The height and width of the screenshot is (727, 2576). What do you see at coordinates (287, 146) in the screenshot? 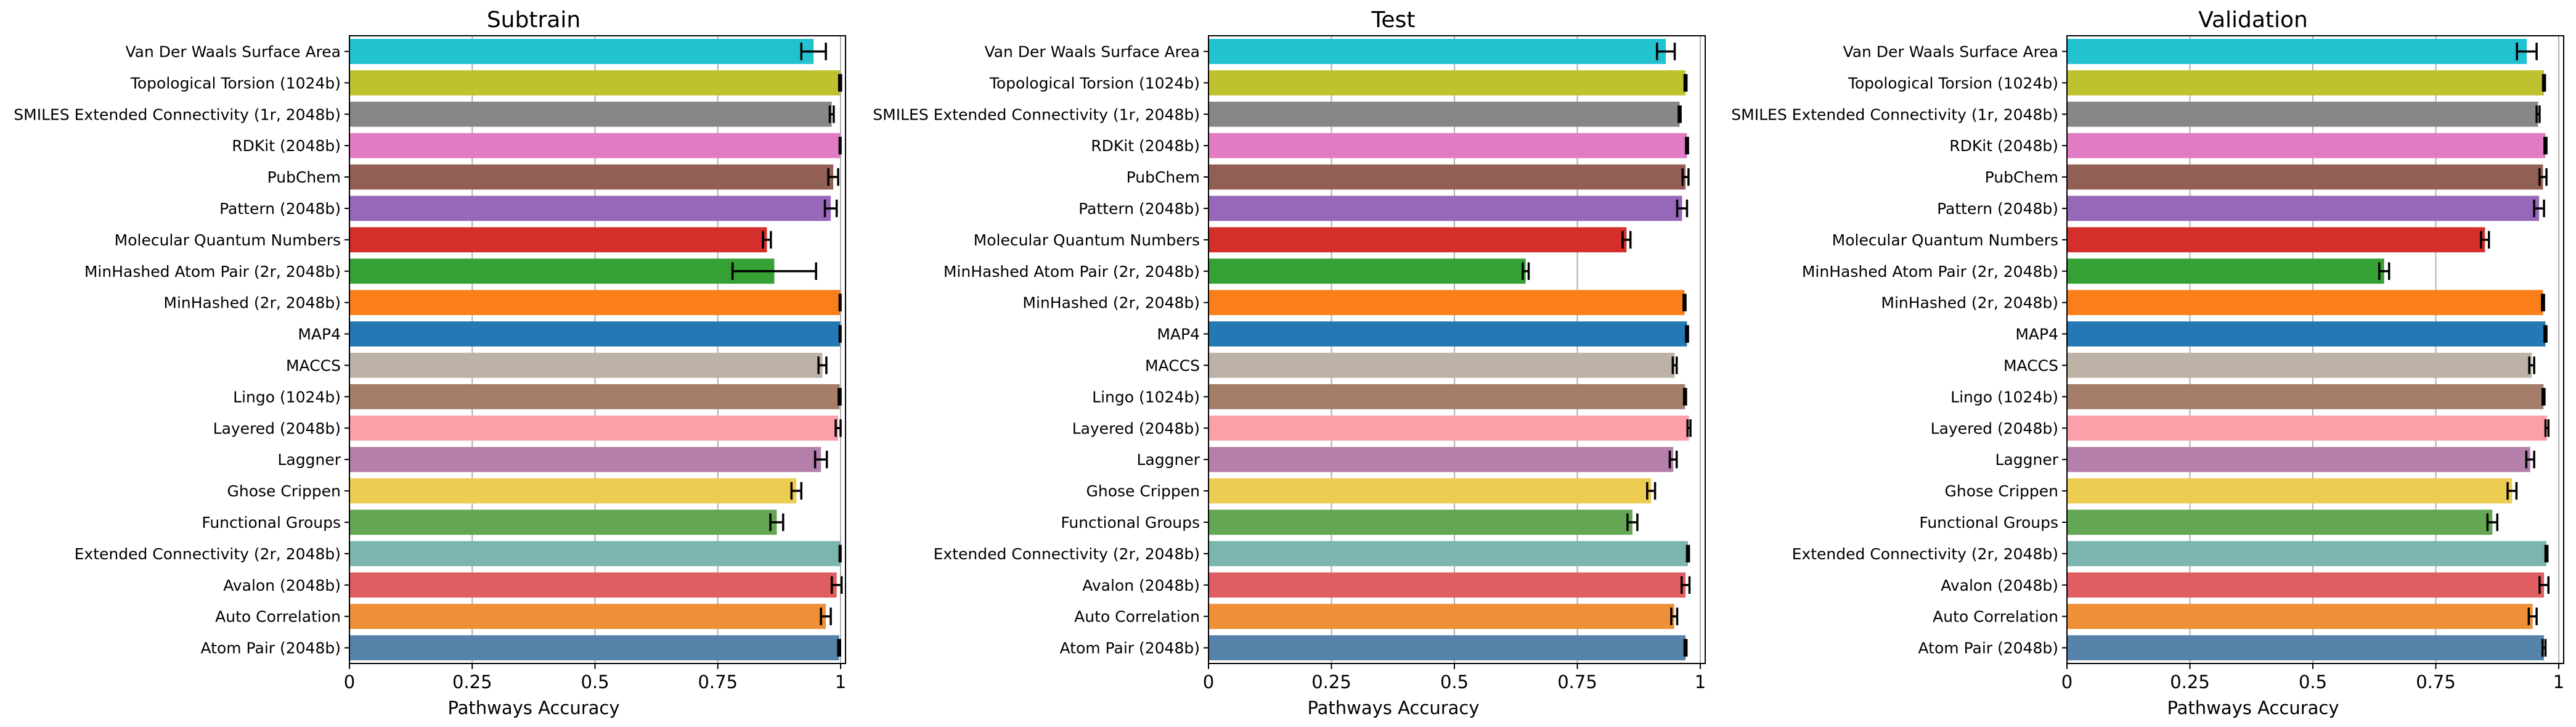
I see `subtrain-category-label-3: RDKit (2048b)` at bounding box center [287, 146].